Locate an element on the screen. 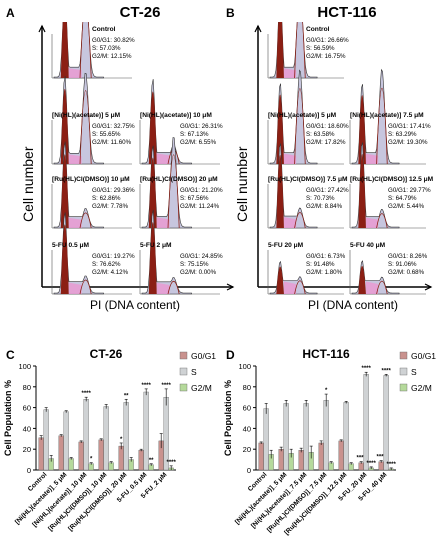  histogram-title: 5-FU 2 μM is located at coordinates (156, 245).